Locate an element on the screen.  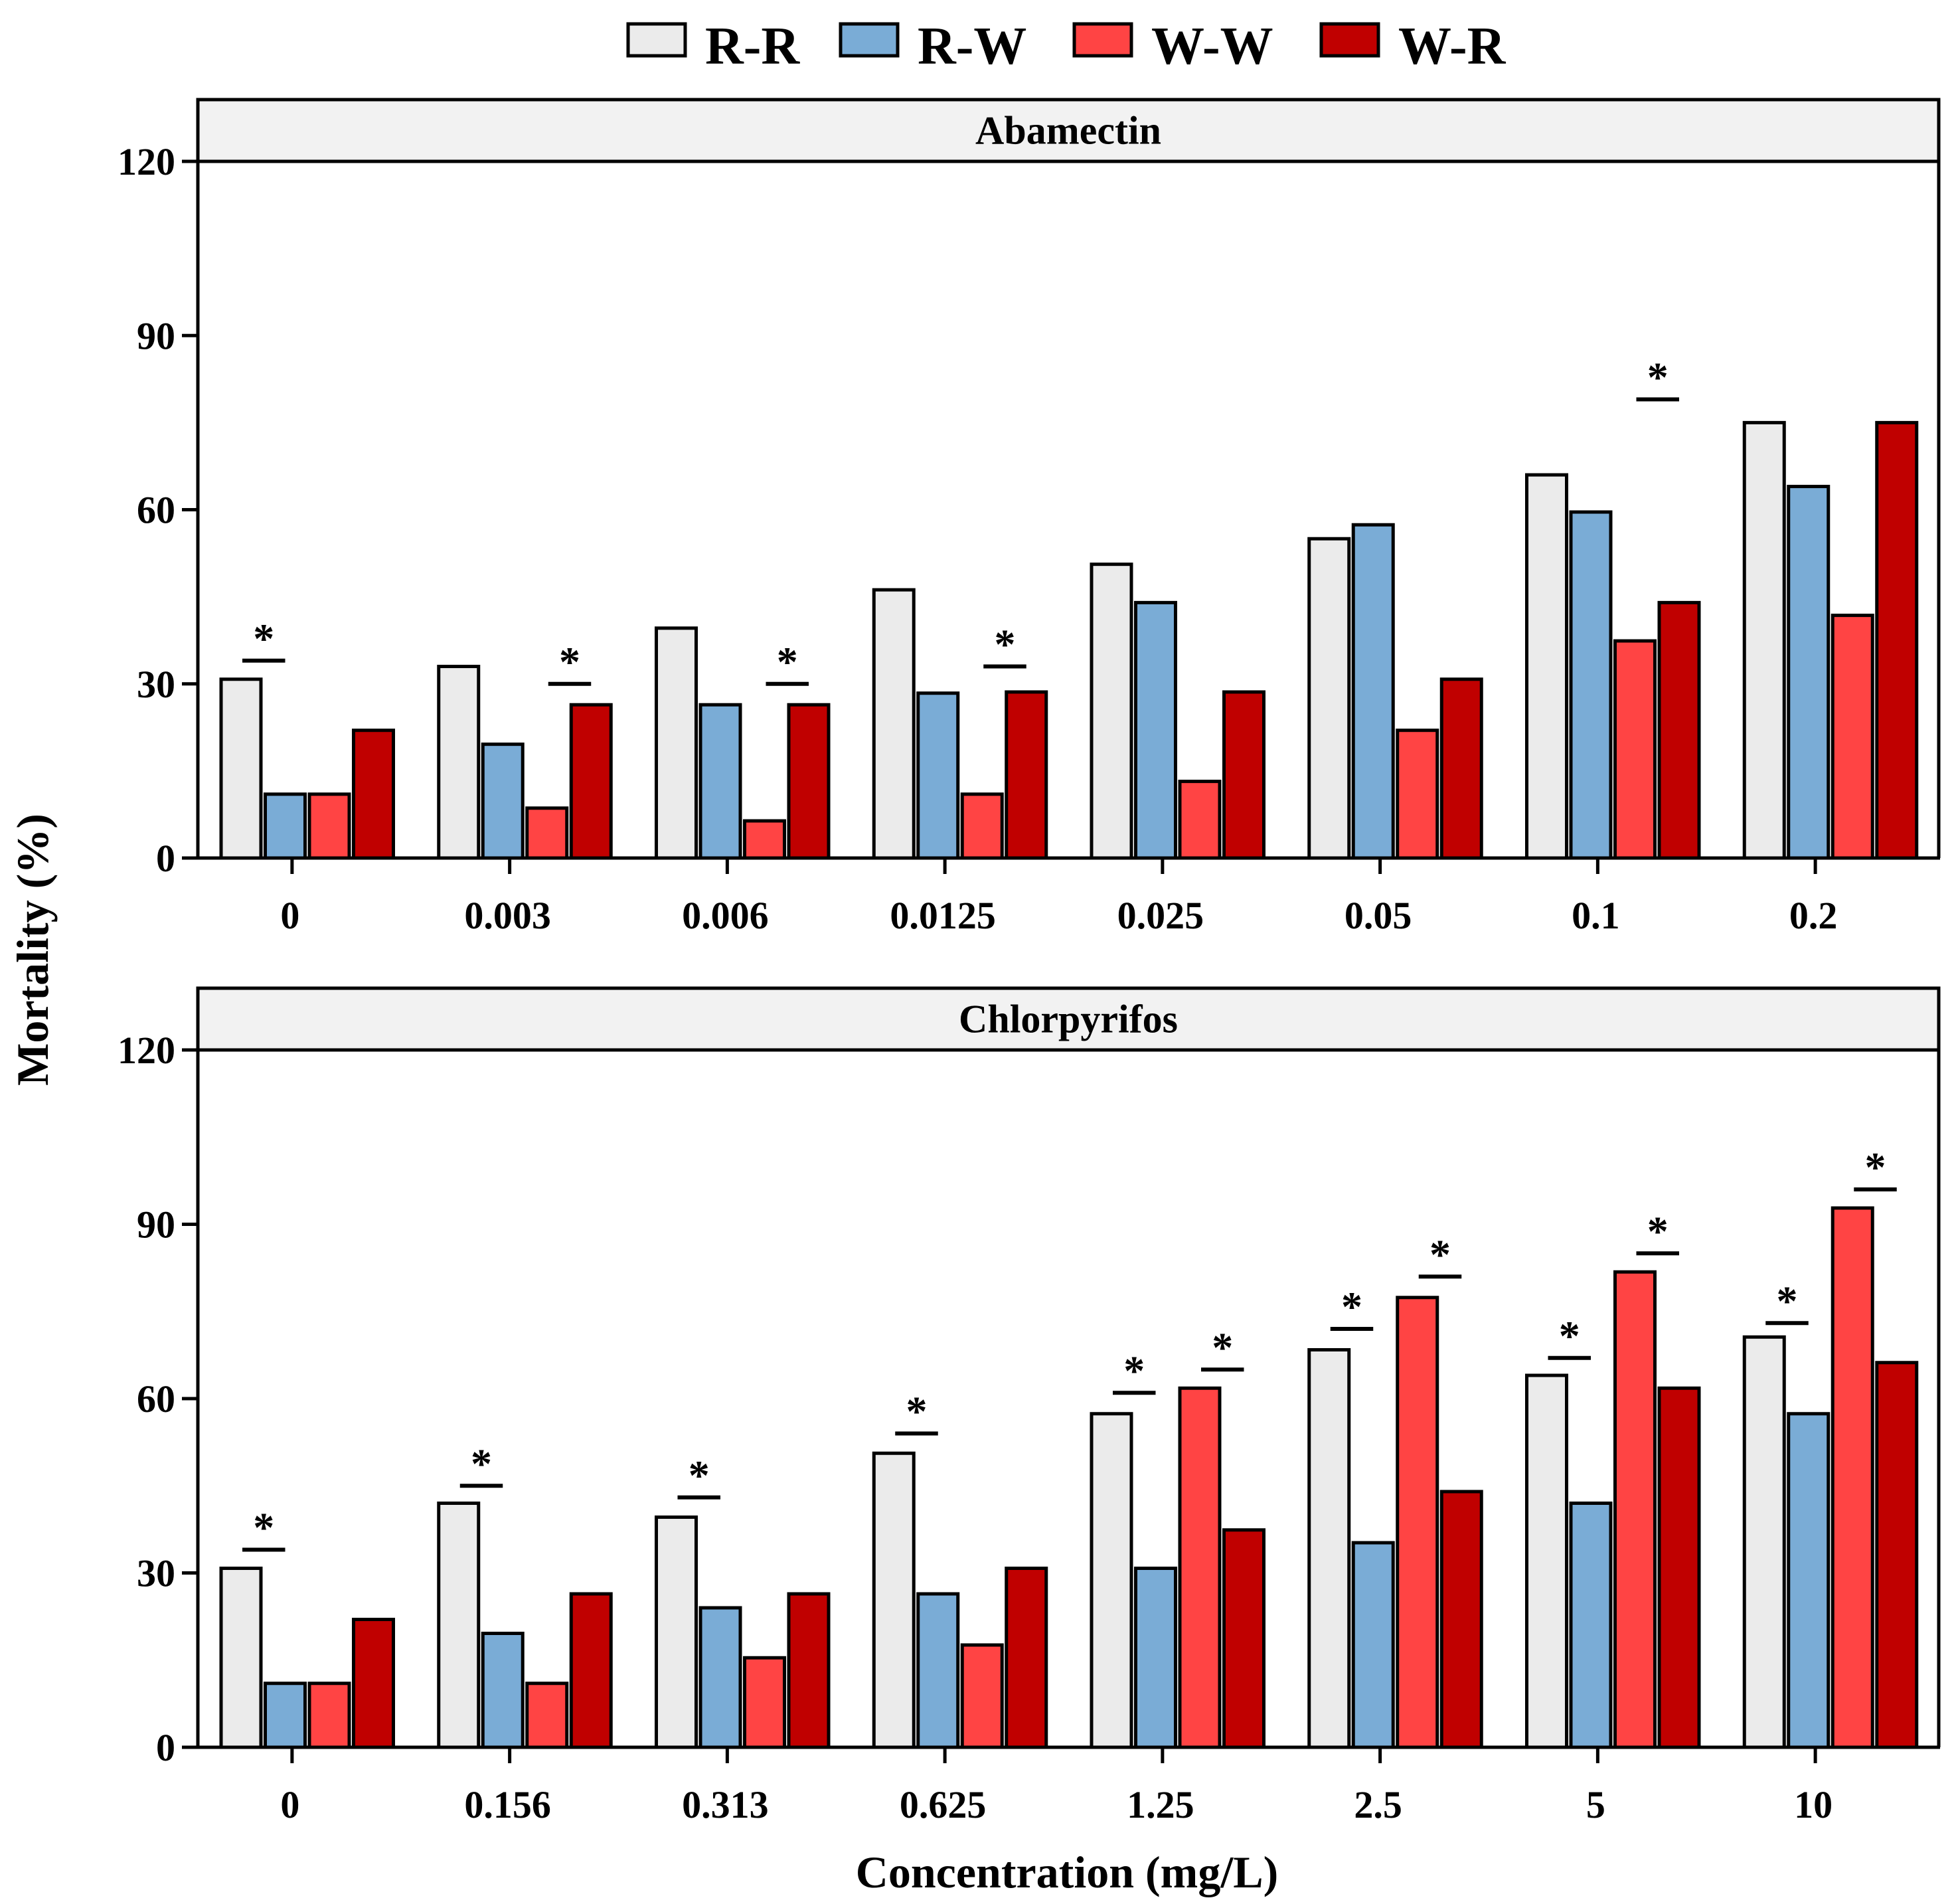
x-axis-title: Concentration (mg/L) is located at coordinates (1067, 1872).